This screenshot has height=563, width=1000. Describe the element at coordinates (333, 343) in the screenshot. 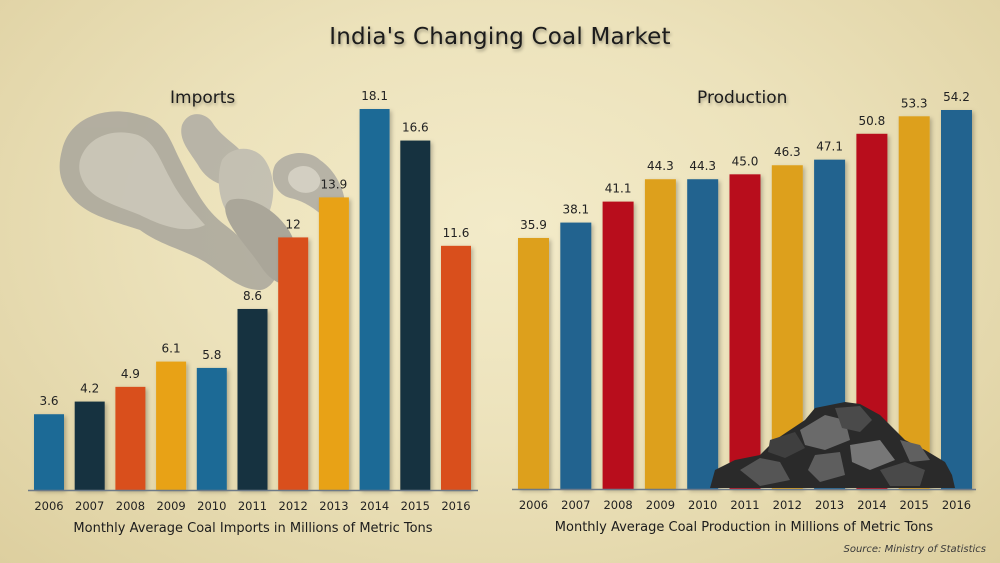

I see `bar-2013` at that location.